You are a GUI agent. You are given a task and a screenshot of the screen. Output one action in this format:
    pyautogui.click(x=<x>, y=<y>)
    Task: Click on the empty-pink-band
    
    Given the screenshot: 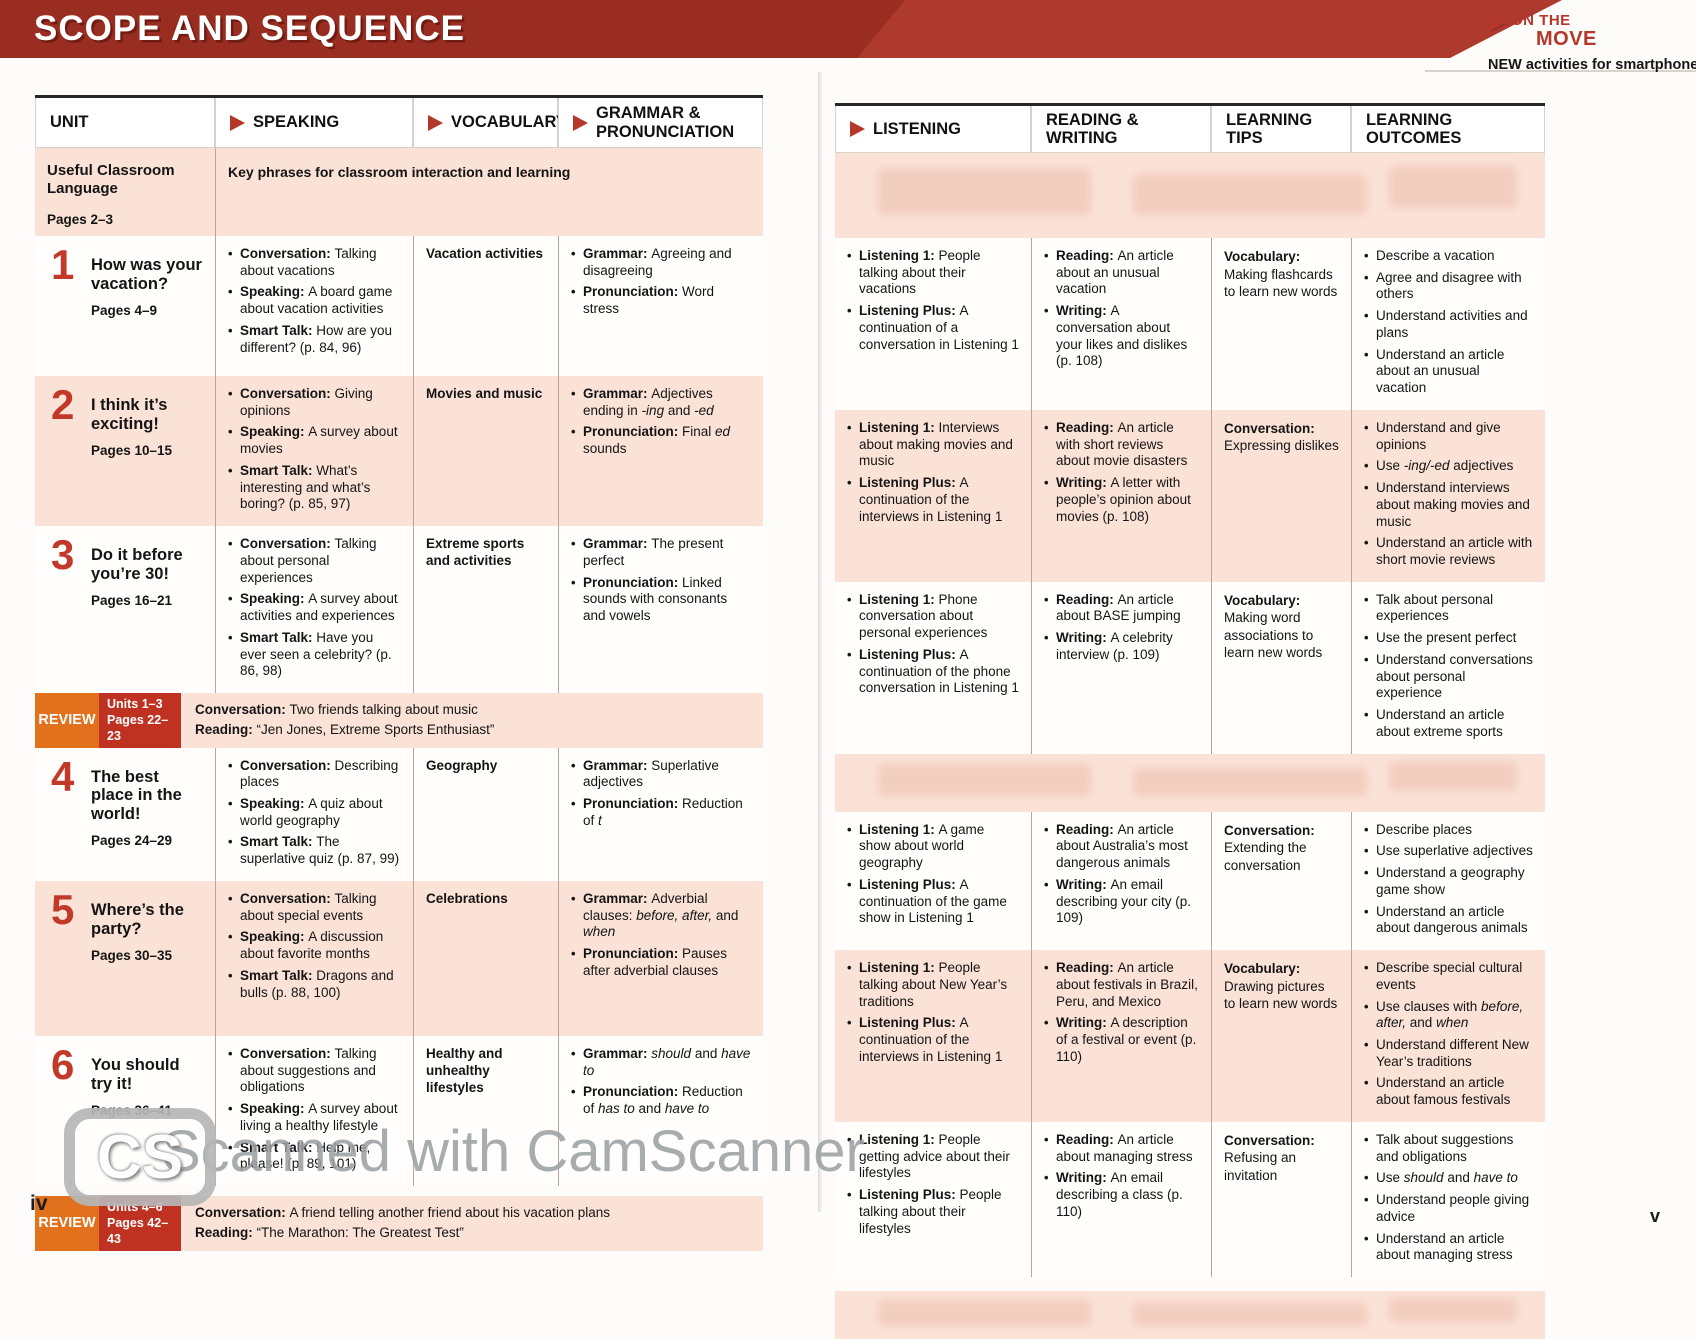 What is the action you would take?
    pyautogui.click(x=1190, y=1315)
    